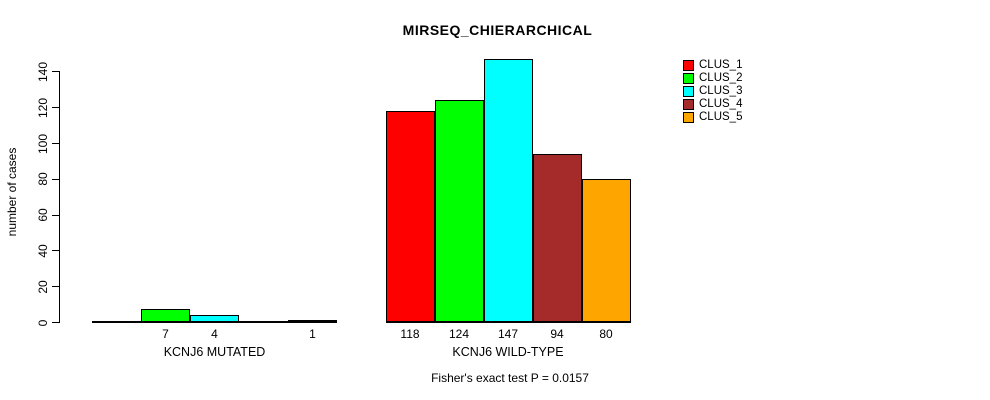 This screenshot has width=990, height=400. Describe the element at coordinates (410, 334) in the screenshot. I see `bar-value-label: 118` at that location.